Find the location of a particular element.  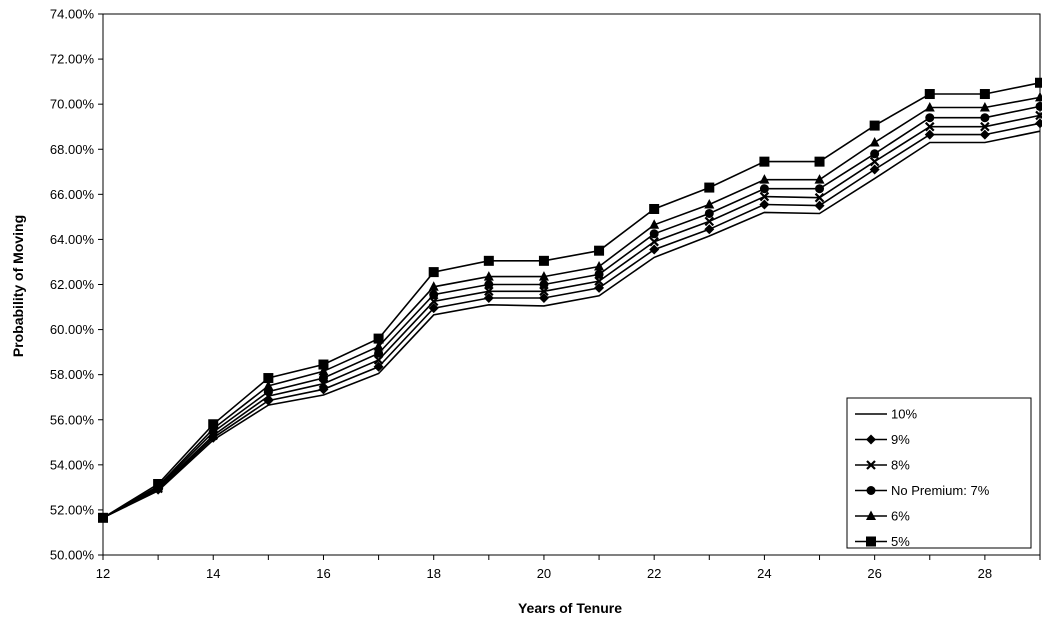

x-tick-label: 26 is located at coordinates (874, 573).